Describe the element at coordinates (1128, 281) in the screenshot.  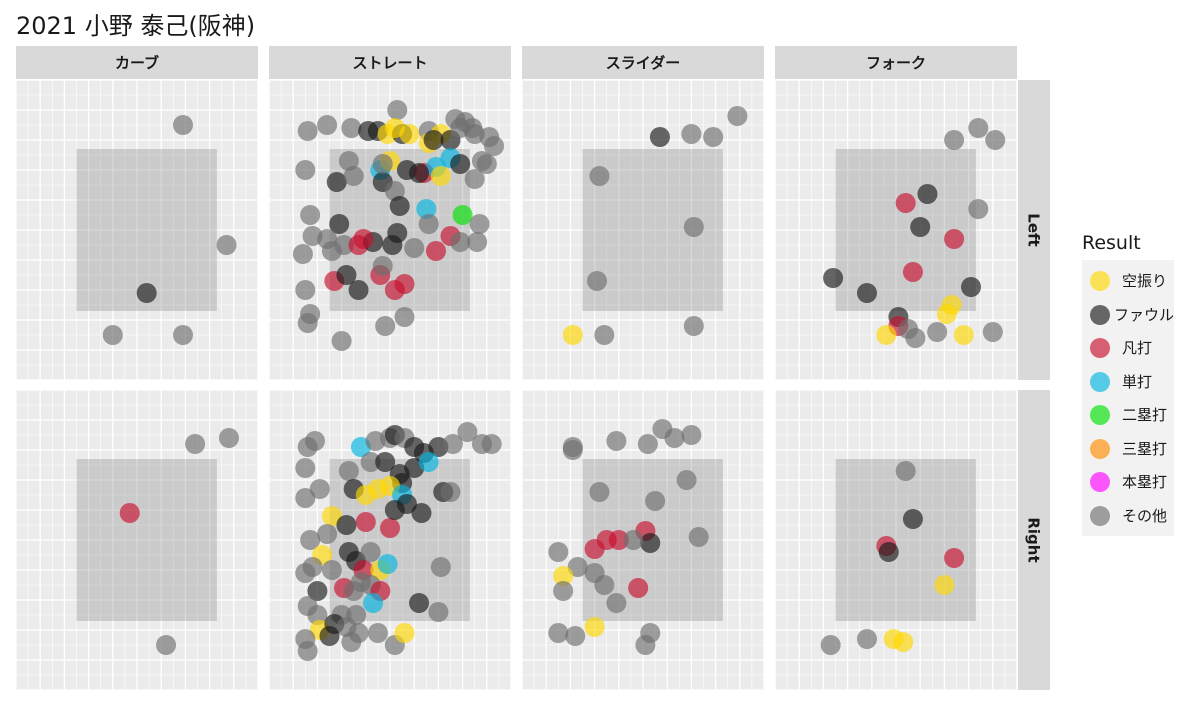
I see `legend-item: 空振り` at that location.